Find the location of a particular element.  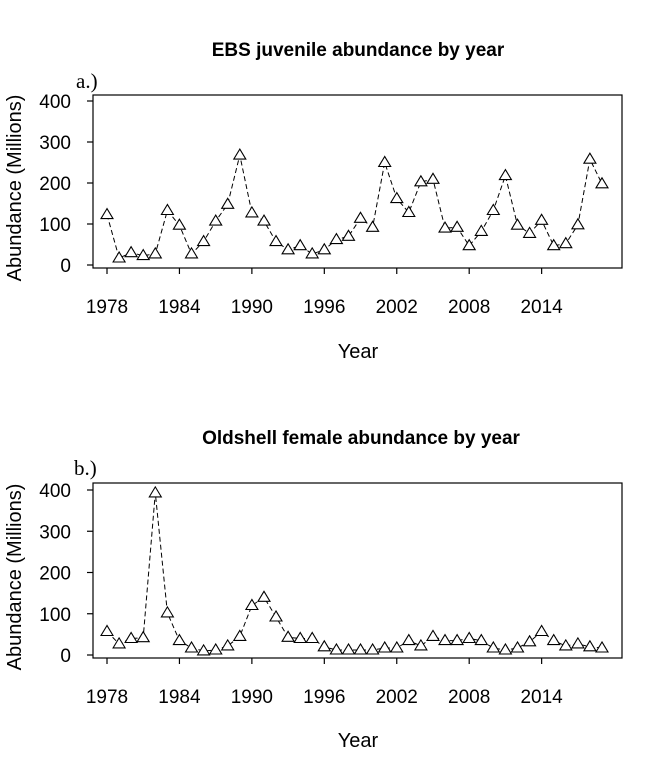

x-tick-label: 2014 is located at coordinates (541, 697).